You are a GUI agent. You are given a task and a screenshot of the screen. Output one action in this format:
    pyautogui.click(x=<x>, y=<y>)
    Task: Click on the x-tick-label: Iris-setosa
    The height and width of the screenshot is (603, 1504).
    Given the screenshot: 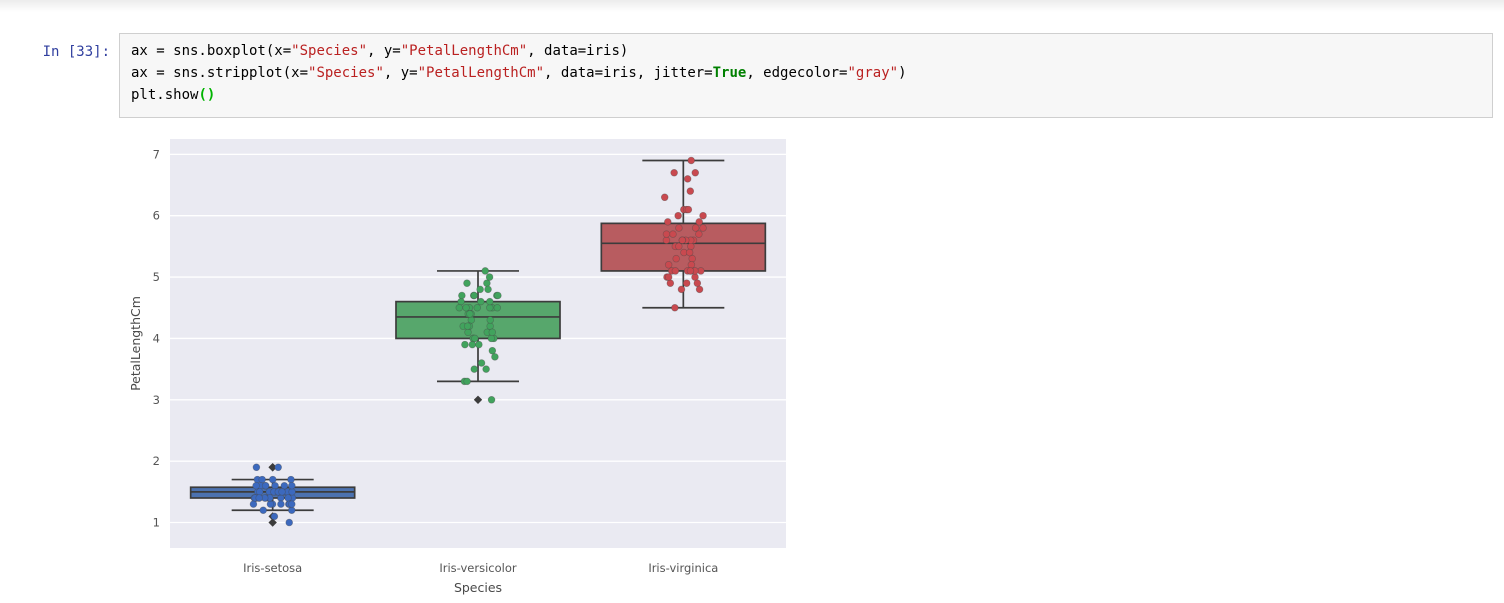 What is the action you would take?
    pyautogui.click(x=272, y=568)
    